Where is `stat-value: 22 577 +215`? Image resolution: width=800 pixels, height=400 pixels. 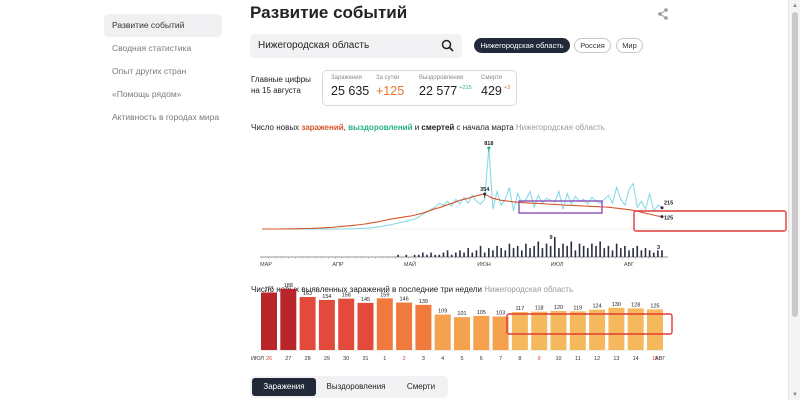
stat-value: 22 577 +215 is located at coordinates (445, 91).